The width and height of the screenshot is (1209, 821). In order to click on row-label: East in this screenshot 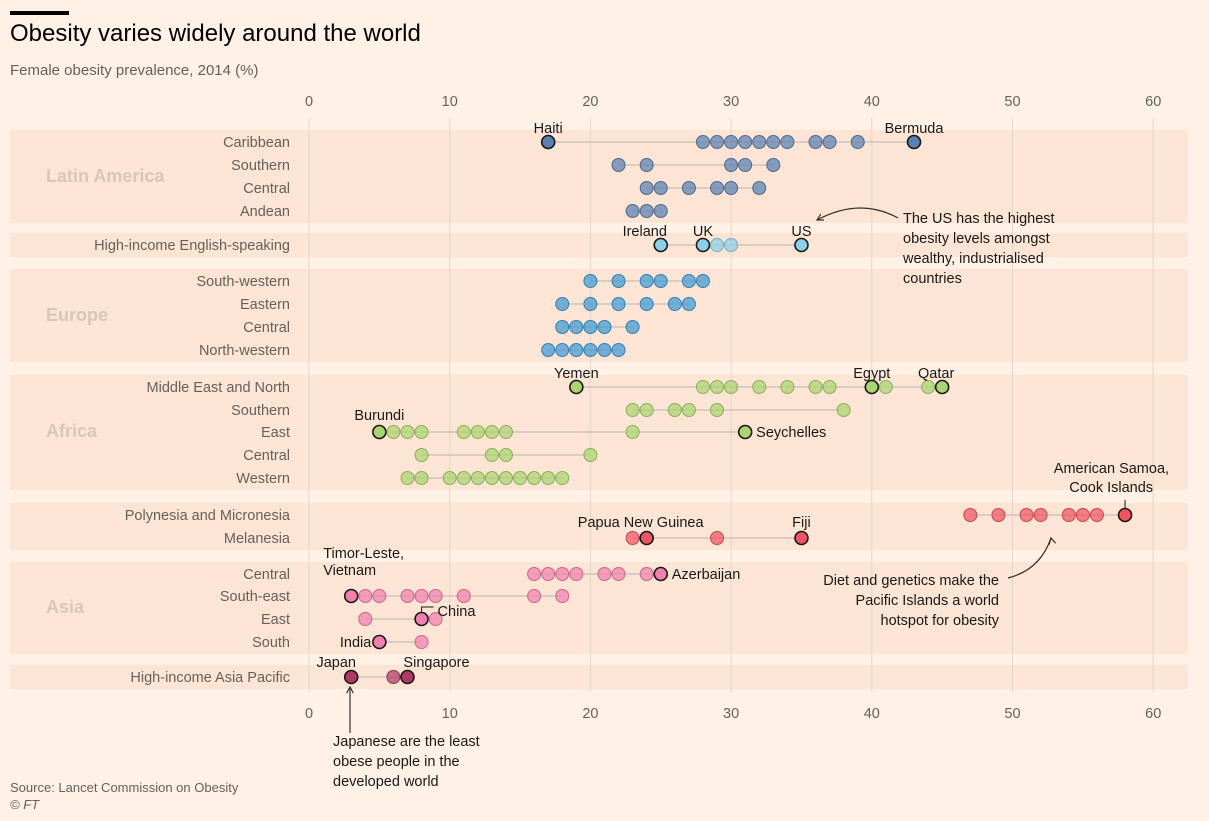, I will do `click(275, 433)`.